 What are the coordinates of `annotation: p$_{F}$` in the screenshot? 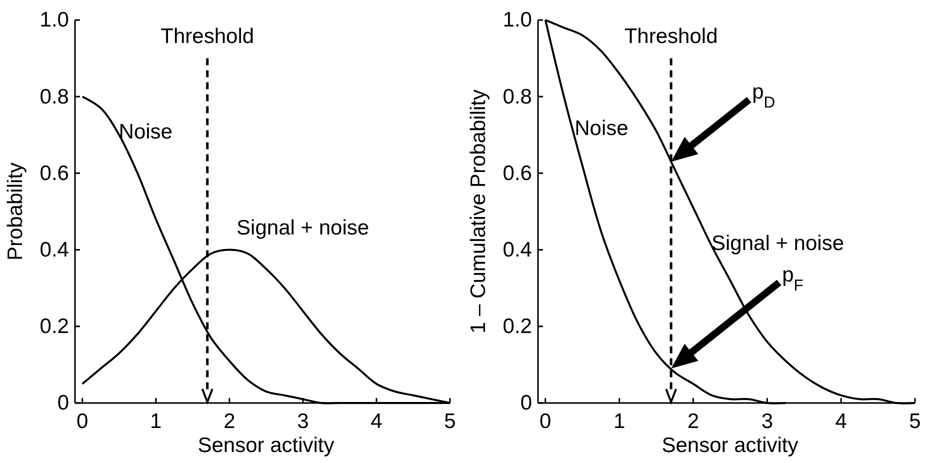 It's located at (793, 279).